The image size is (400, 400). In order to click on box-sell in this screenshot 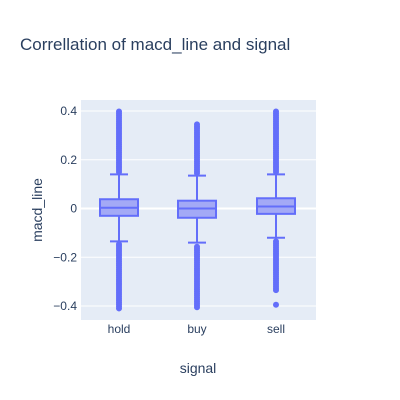, I will do `click(276, 208)`.